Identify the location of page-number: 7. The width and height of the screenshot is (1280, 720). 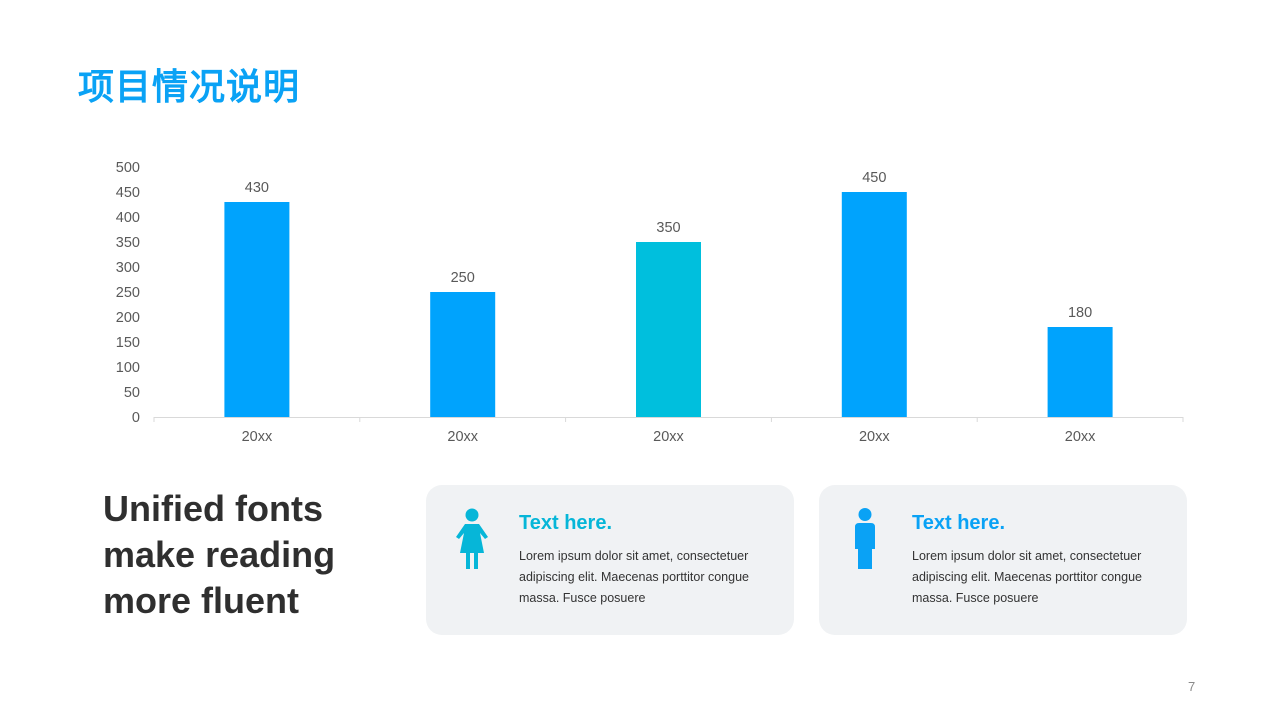
(1192, 686).